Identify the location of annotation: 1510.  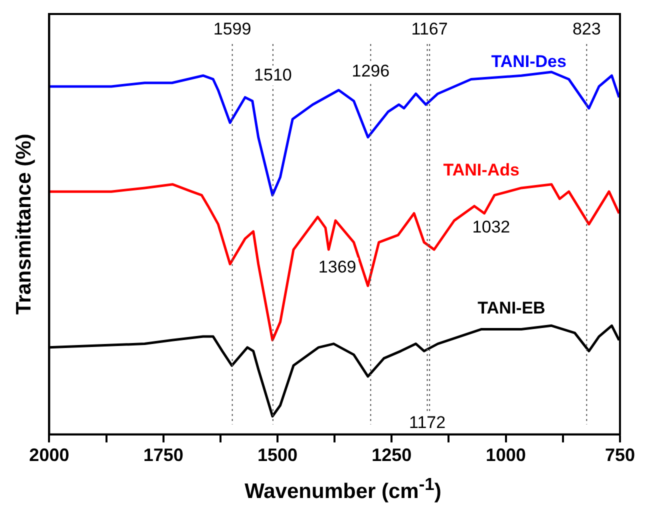
(273, 74).